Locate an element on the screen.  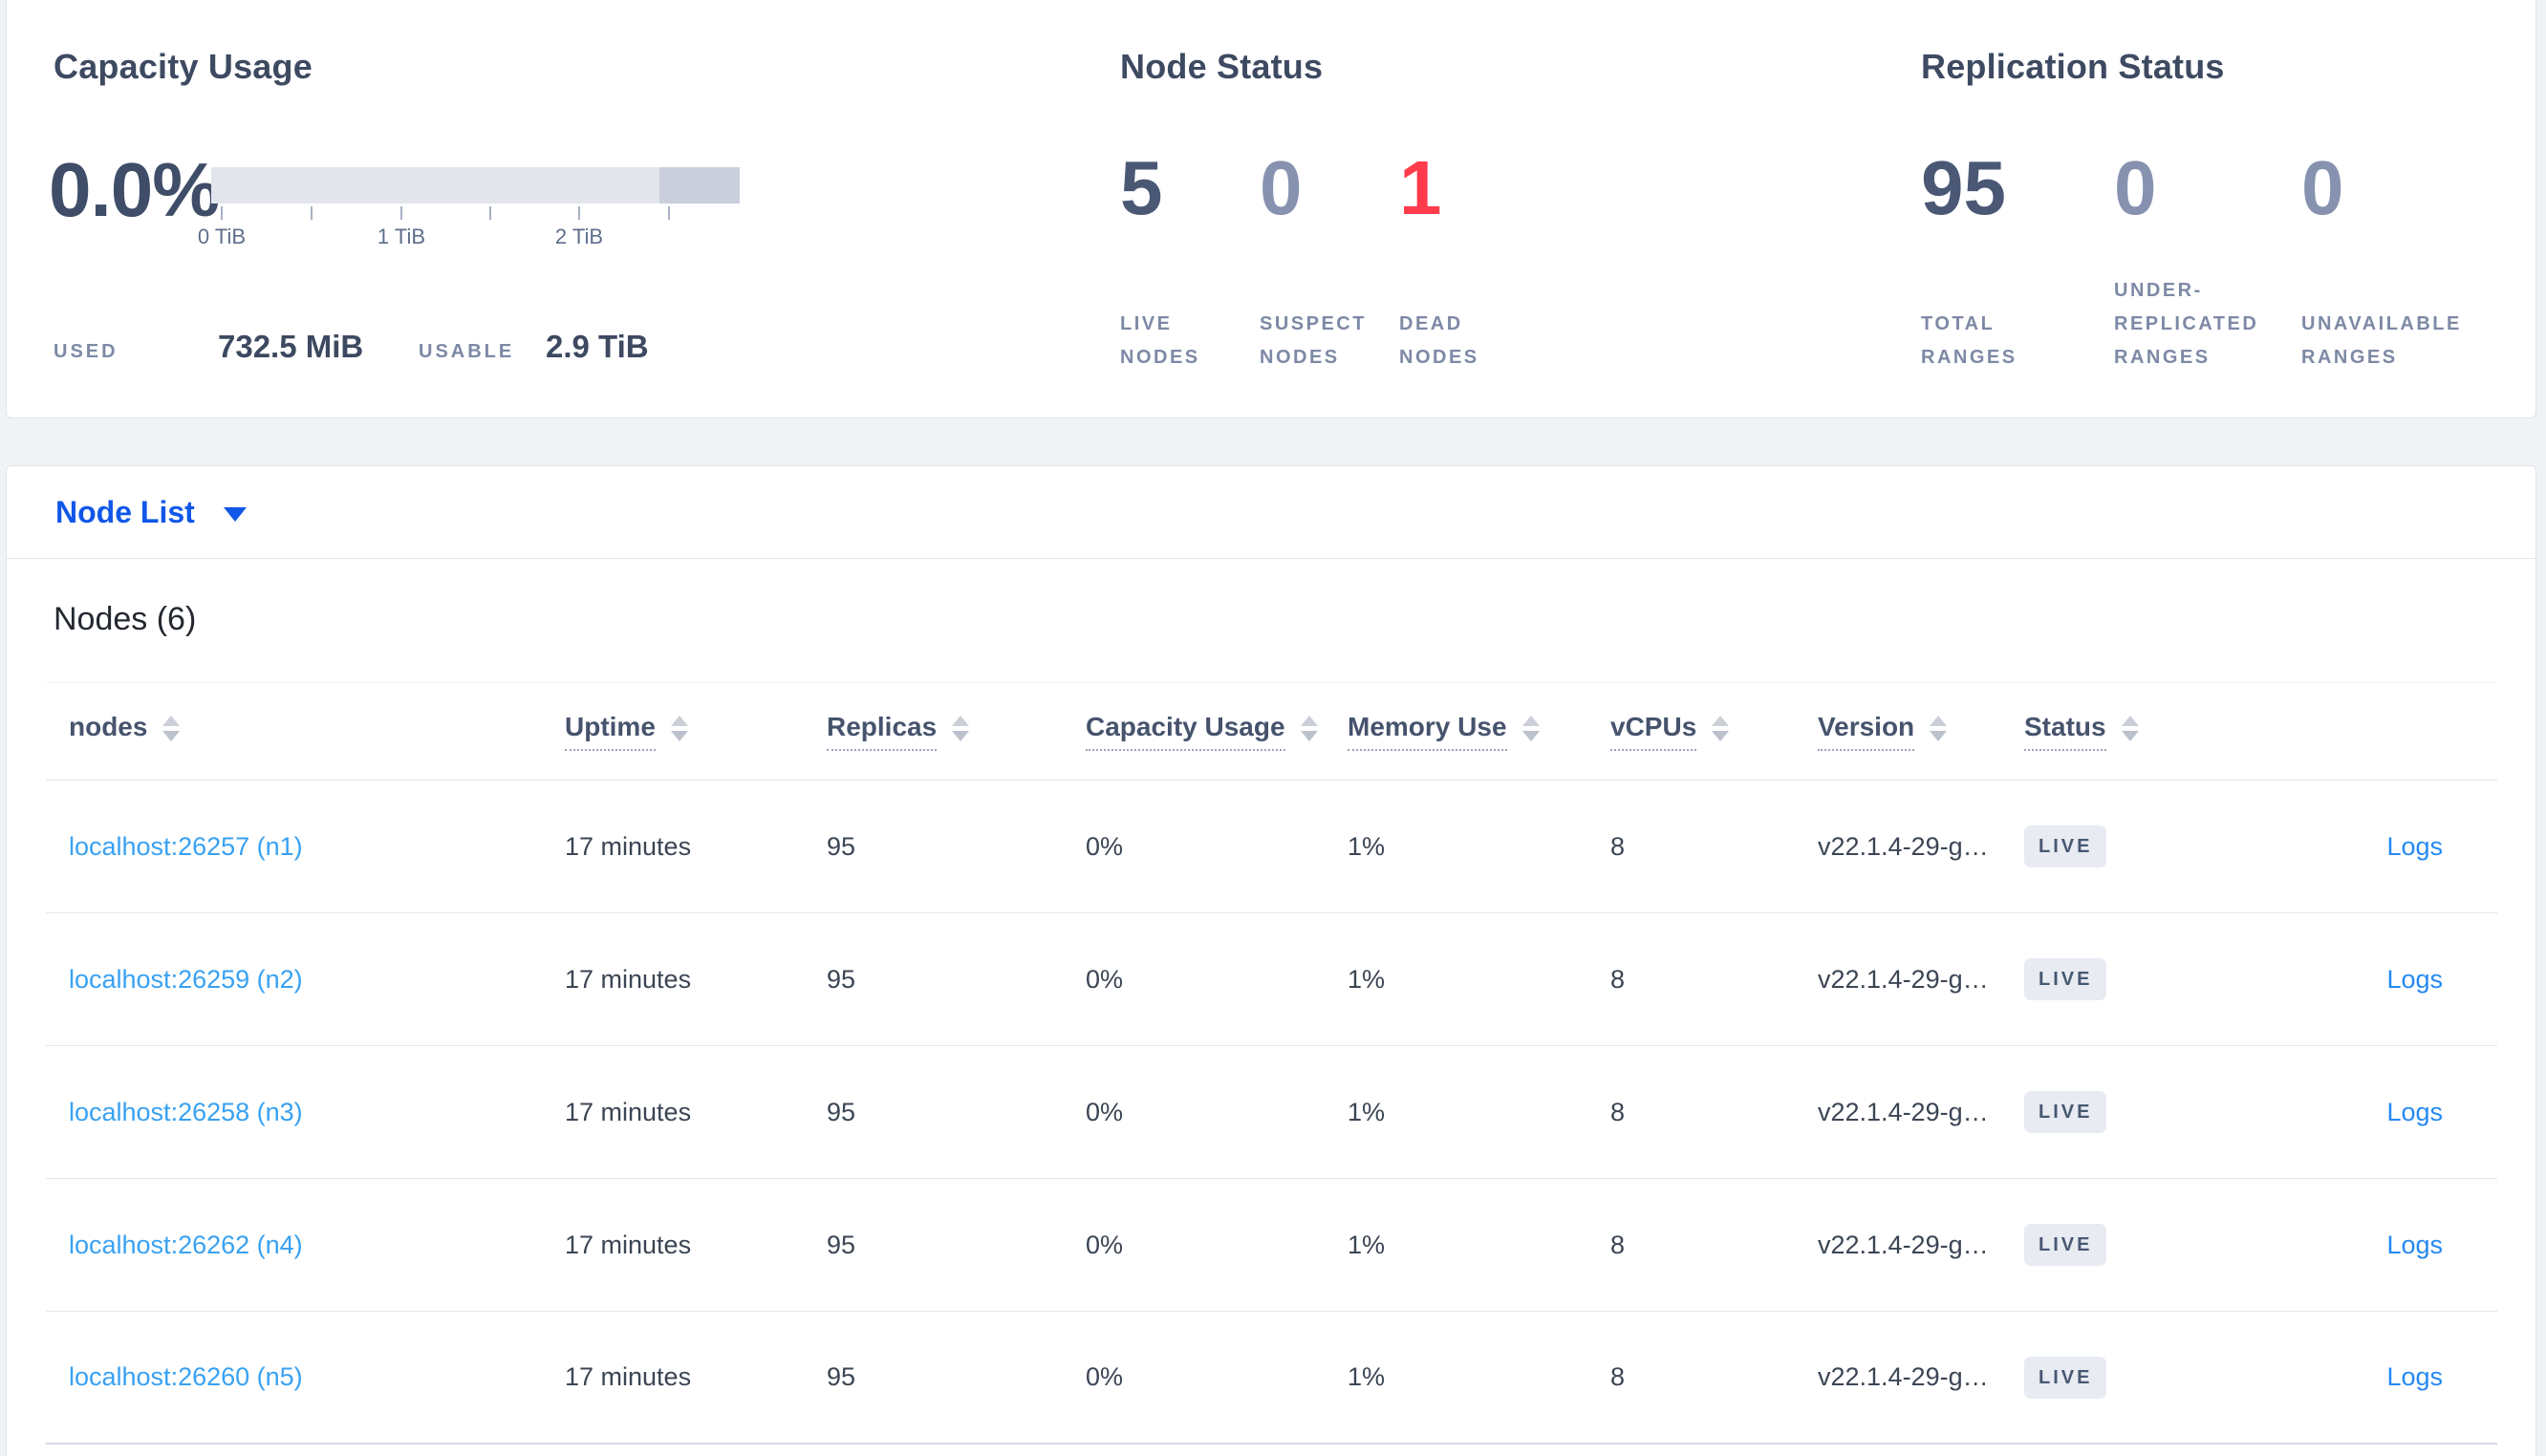
under-replicated-count: 0 is located at coordinates (2135, 188).